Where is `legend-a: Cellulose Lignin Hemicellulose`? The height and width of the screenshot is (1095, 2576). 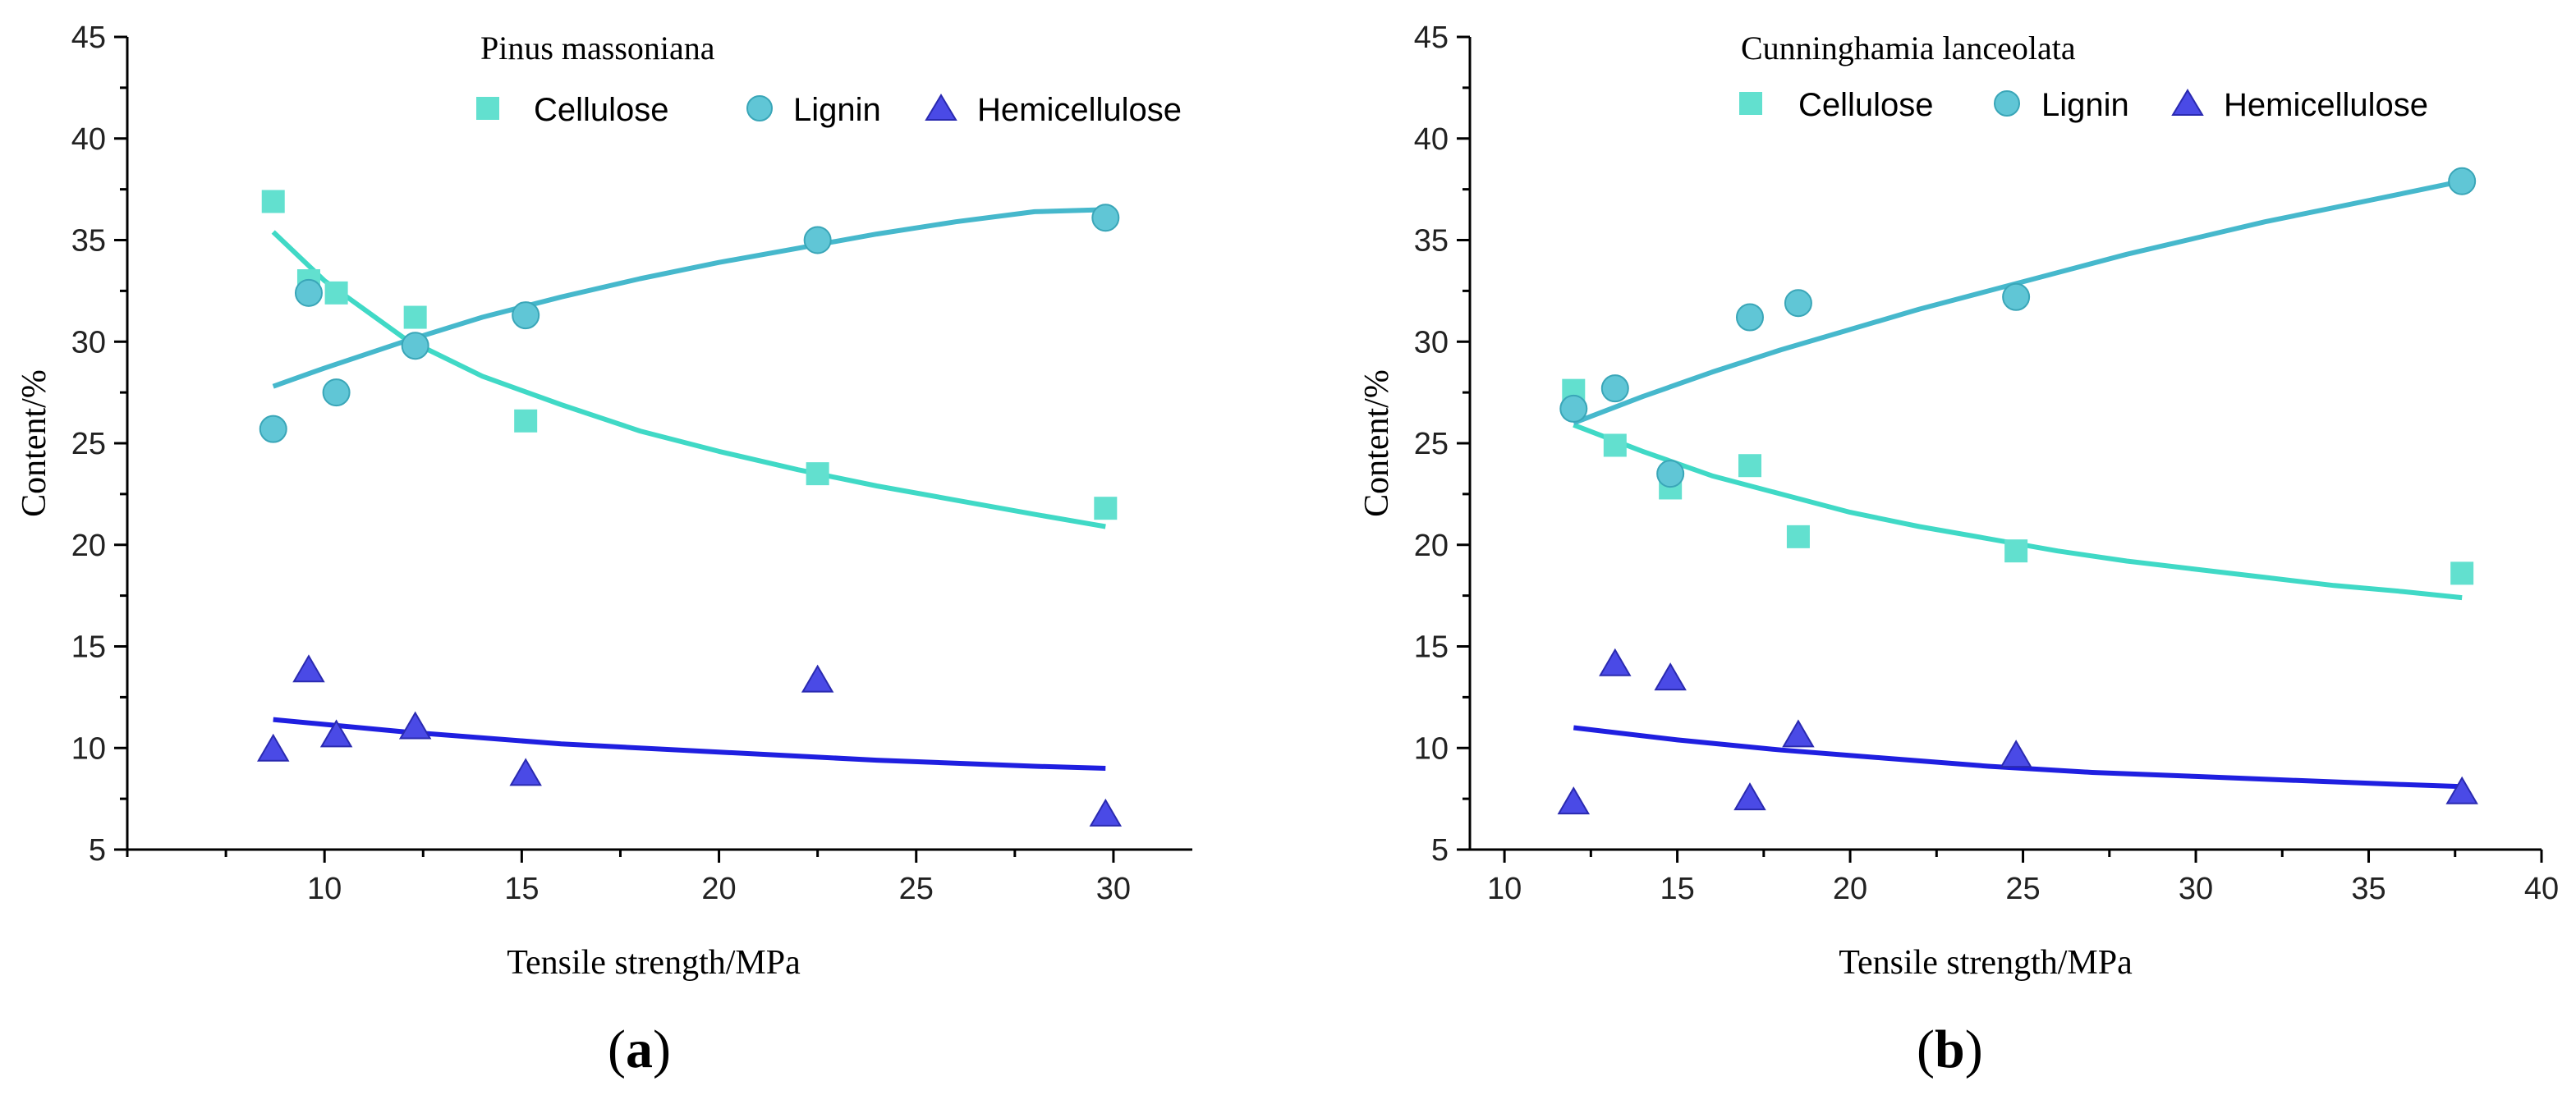 legend-a: Cellulose Lignin Hemicellulose is located at coordinates (829, 110).